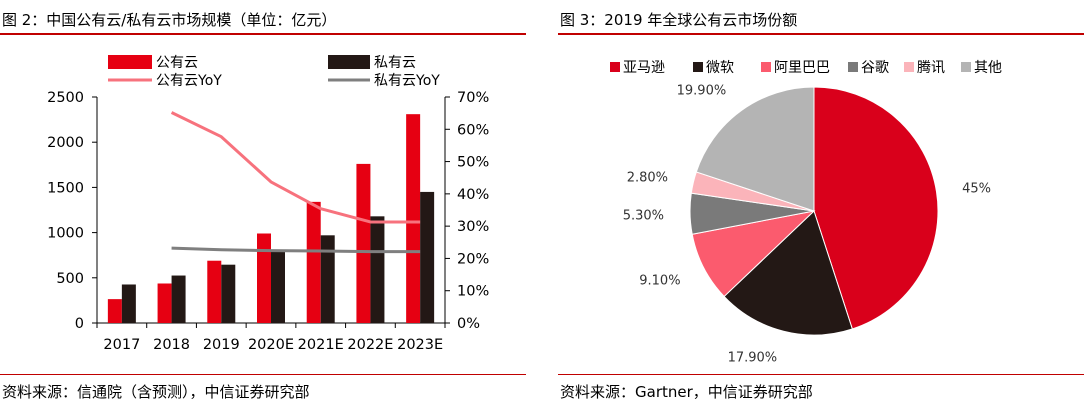 This screenshot has height=416, width=1086. What do you see at coordinates (65, 98) in the screenshot?
I see `y-left-tick-label: 2500` at bounding box center [65, 98].